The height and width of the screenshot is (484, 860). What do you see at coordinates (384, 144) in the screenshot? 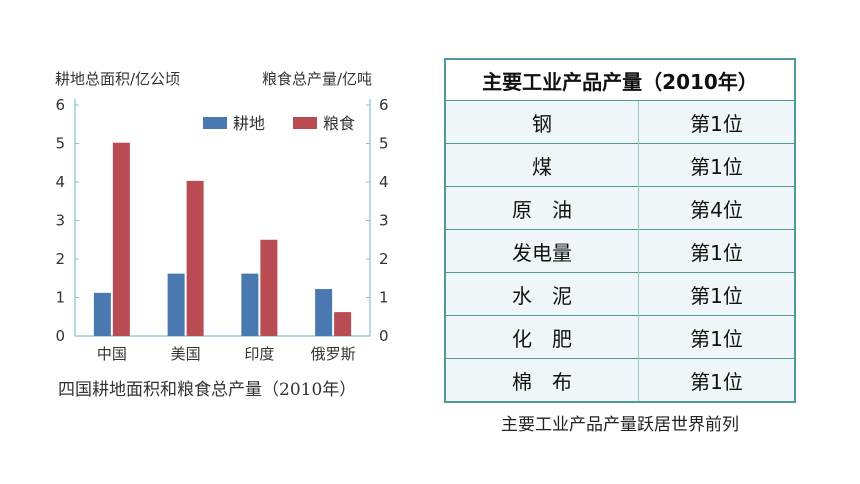
I see `right-y-tick-label: 5` at bounding box center [384, 144].